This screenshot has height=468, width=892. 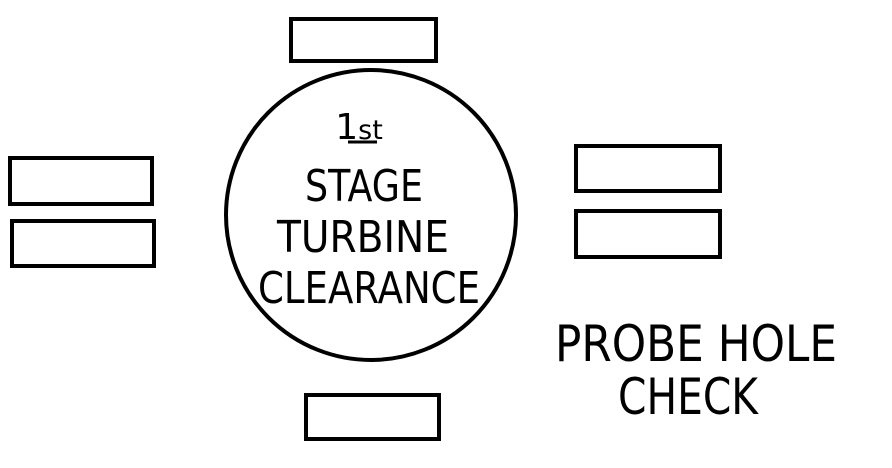 I want to click on bottom-probe-box, so click(x=372, y=417).